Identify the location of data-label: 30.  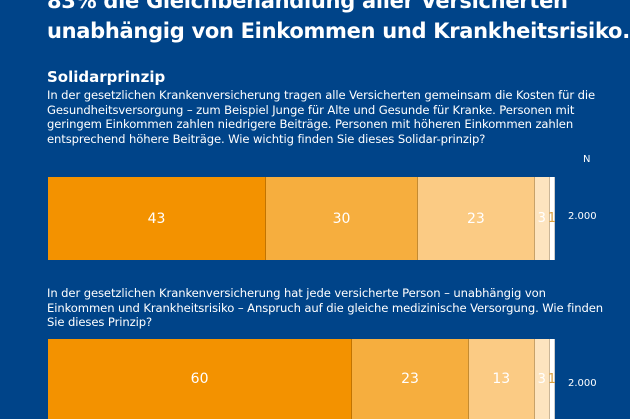
(341, 218).